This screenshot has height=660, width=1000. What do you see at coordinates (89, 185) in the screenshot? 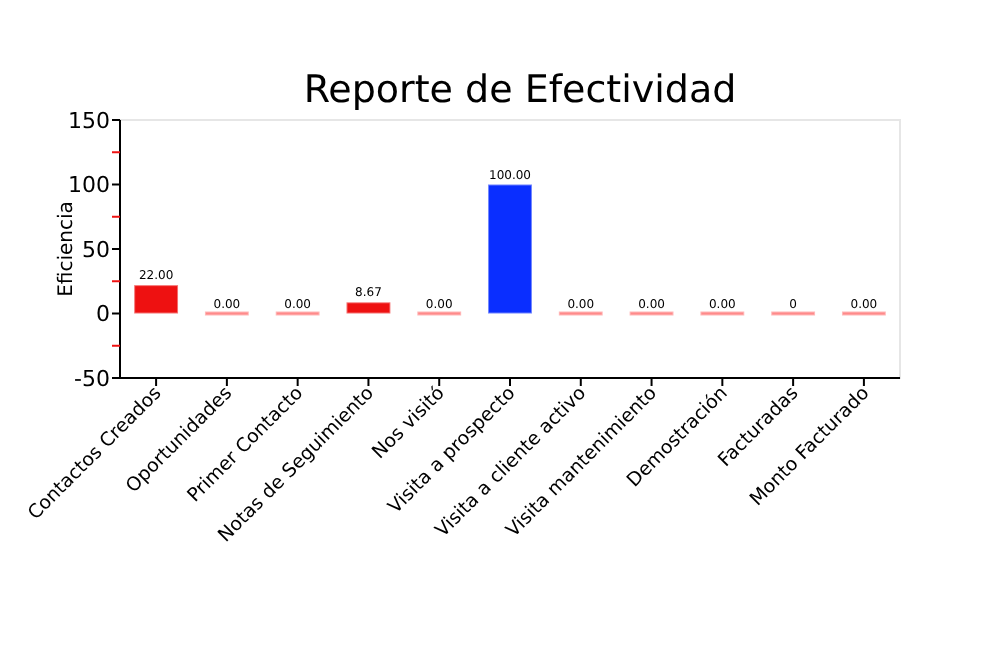
I see `y-tick-label: 100` at bounding box center [89, 185].